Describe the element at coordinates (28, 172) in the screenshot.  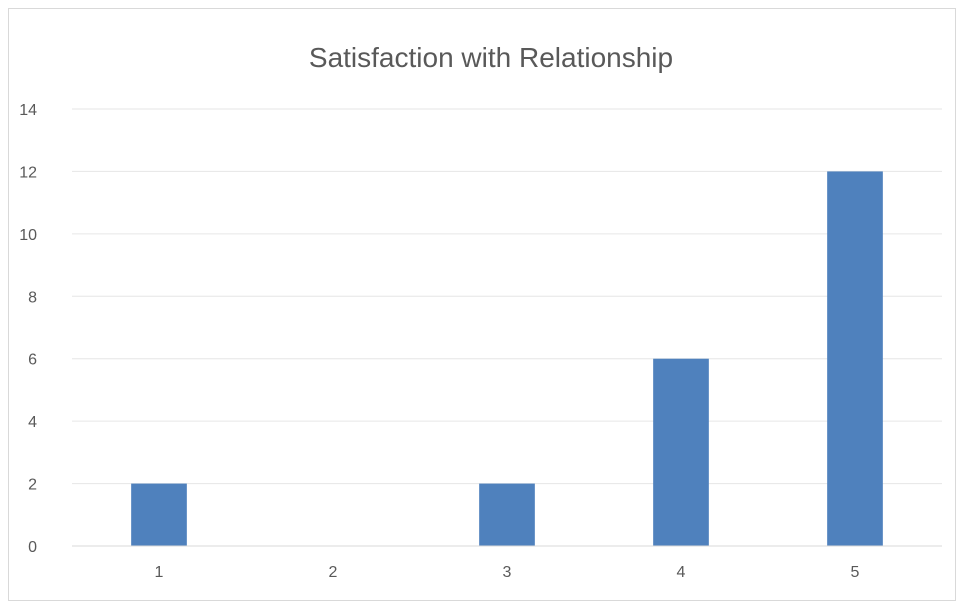
I see `y-tick-label: 12` at that location.